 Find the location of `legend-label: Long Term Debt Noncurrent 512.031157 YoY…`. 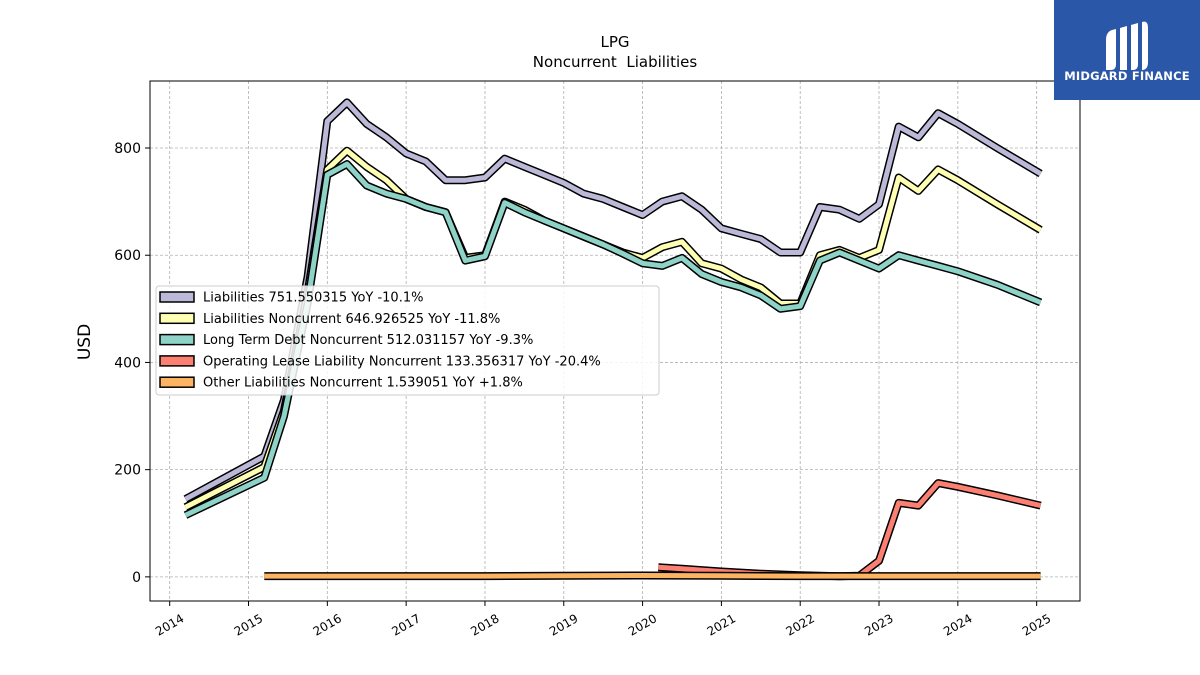

legend-label: Long Term Debt Noncurrent 512.031157 YoY… is located at coordinates (368, 340).